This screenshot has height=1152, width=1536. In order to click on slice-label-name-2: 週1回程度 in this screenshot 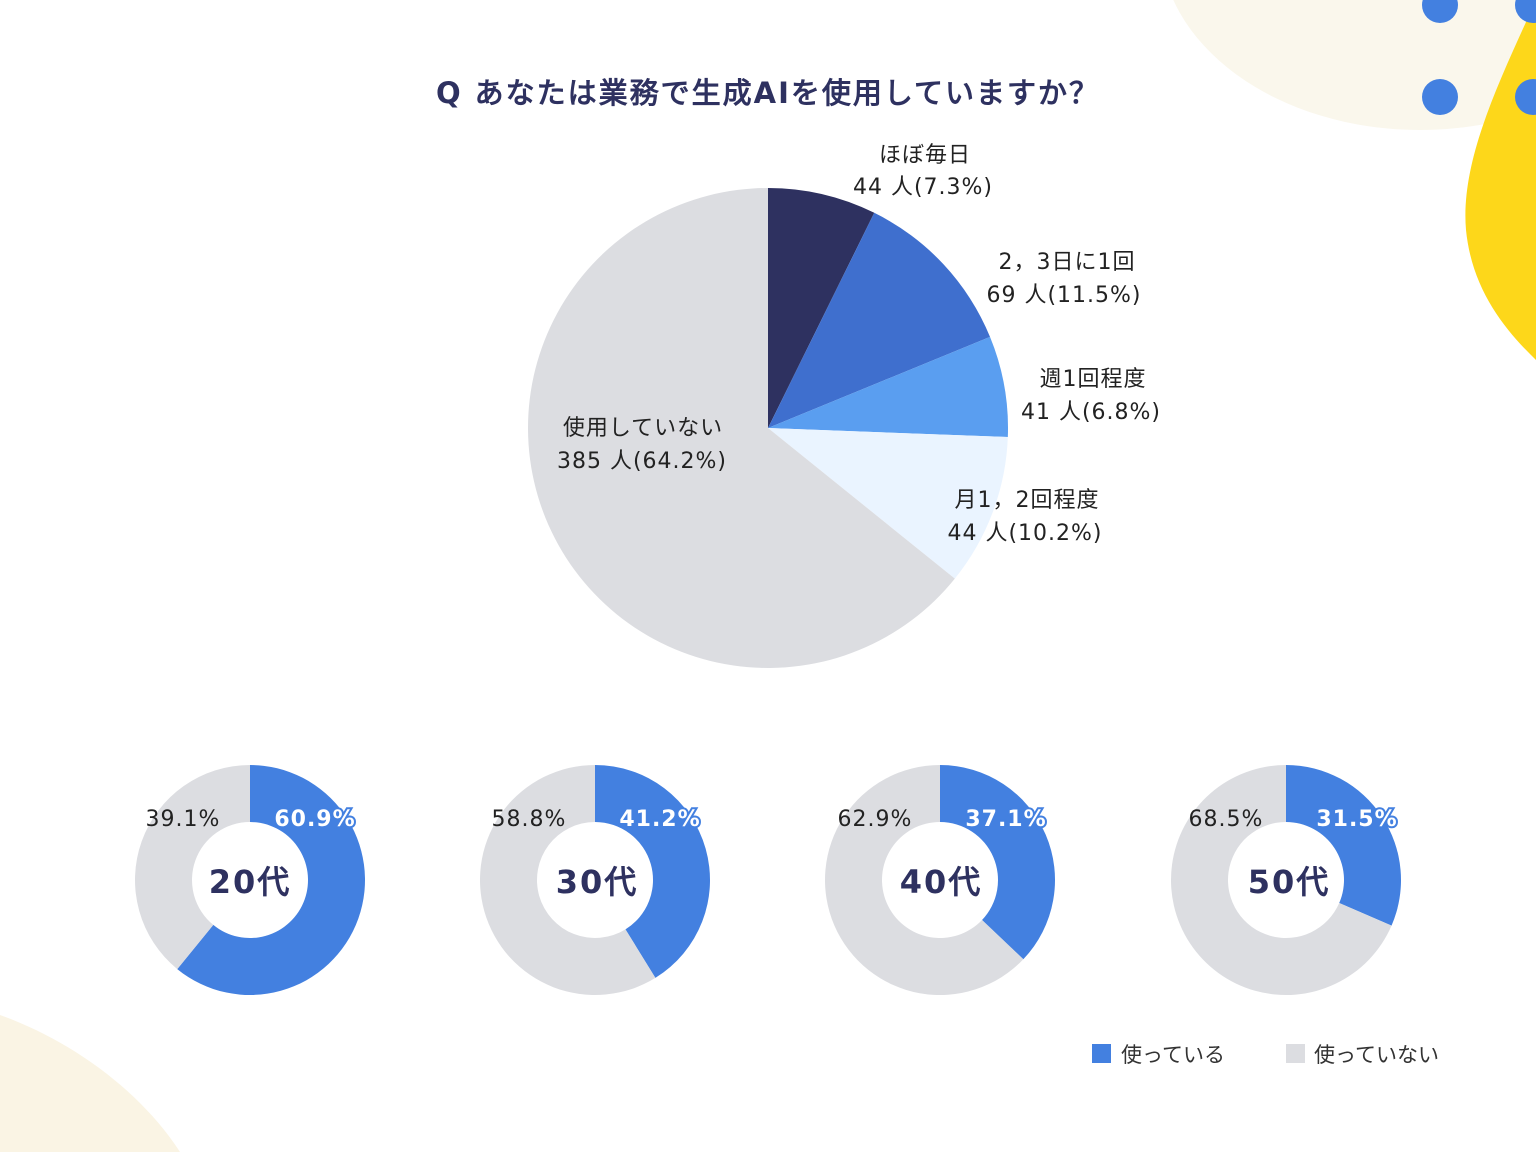, I will do `click(1093, 379)`.